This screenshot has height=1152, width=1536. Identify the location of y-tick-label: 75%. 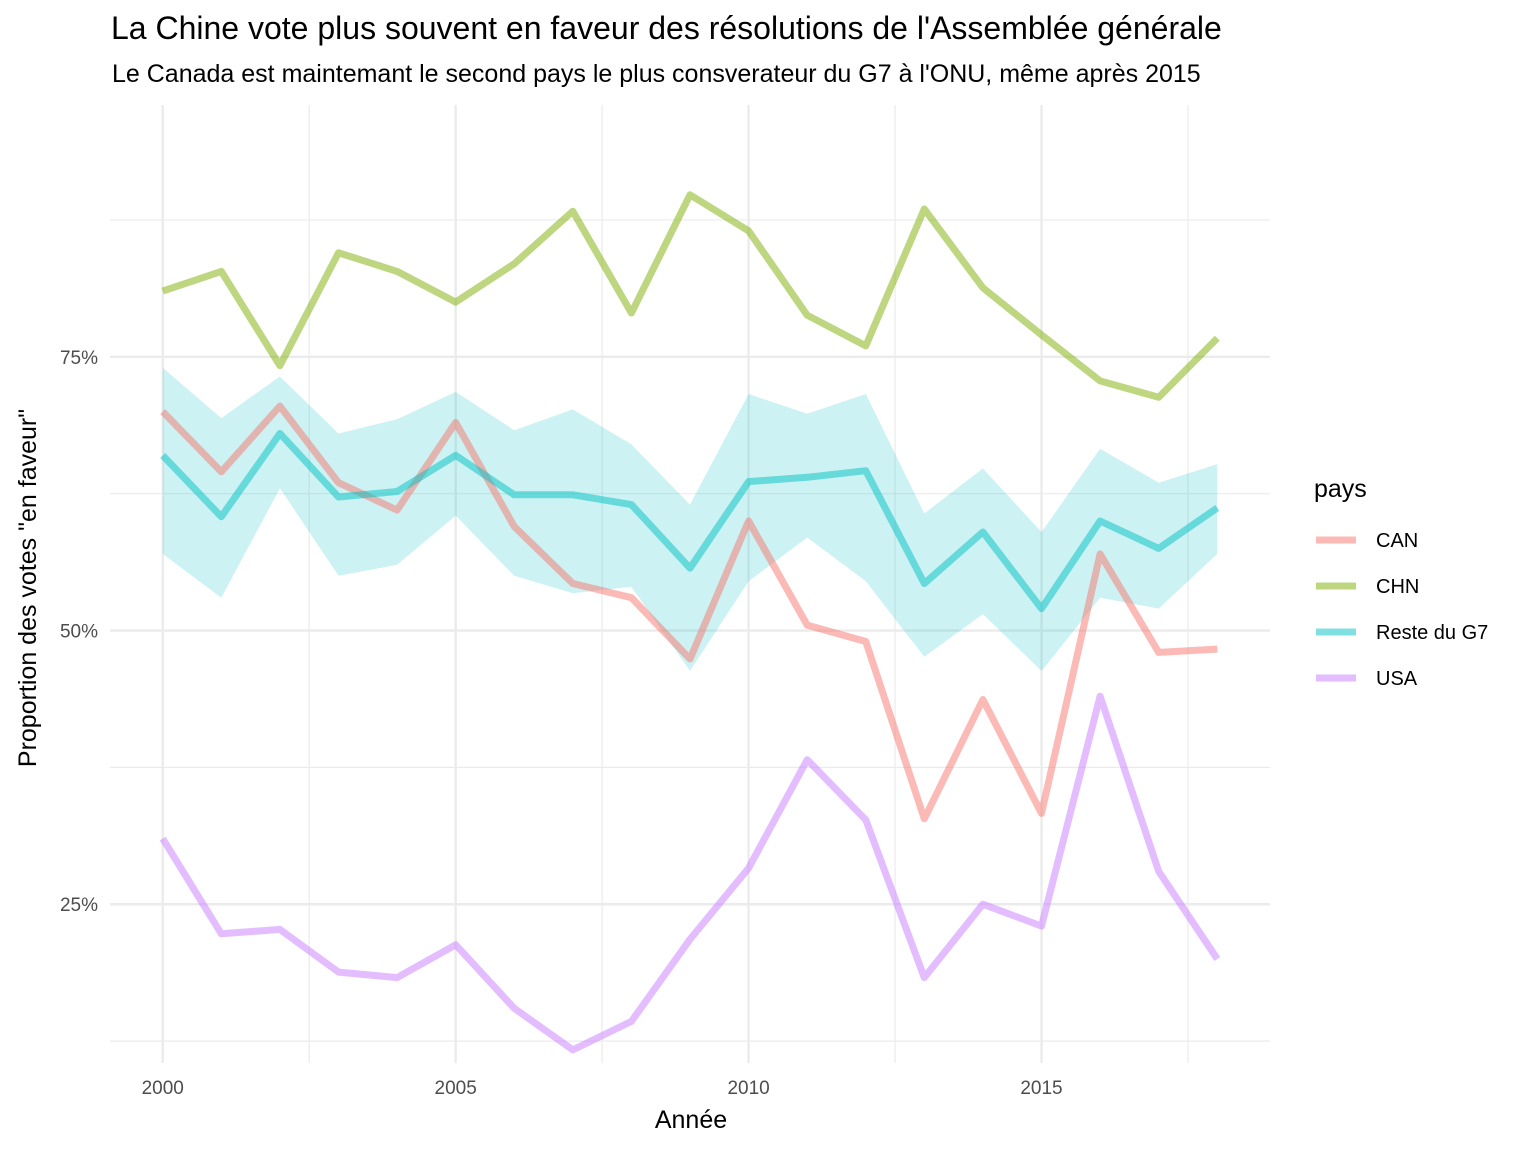
(79, 358).